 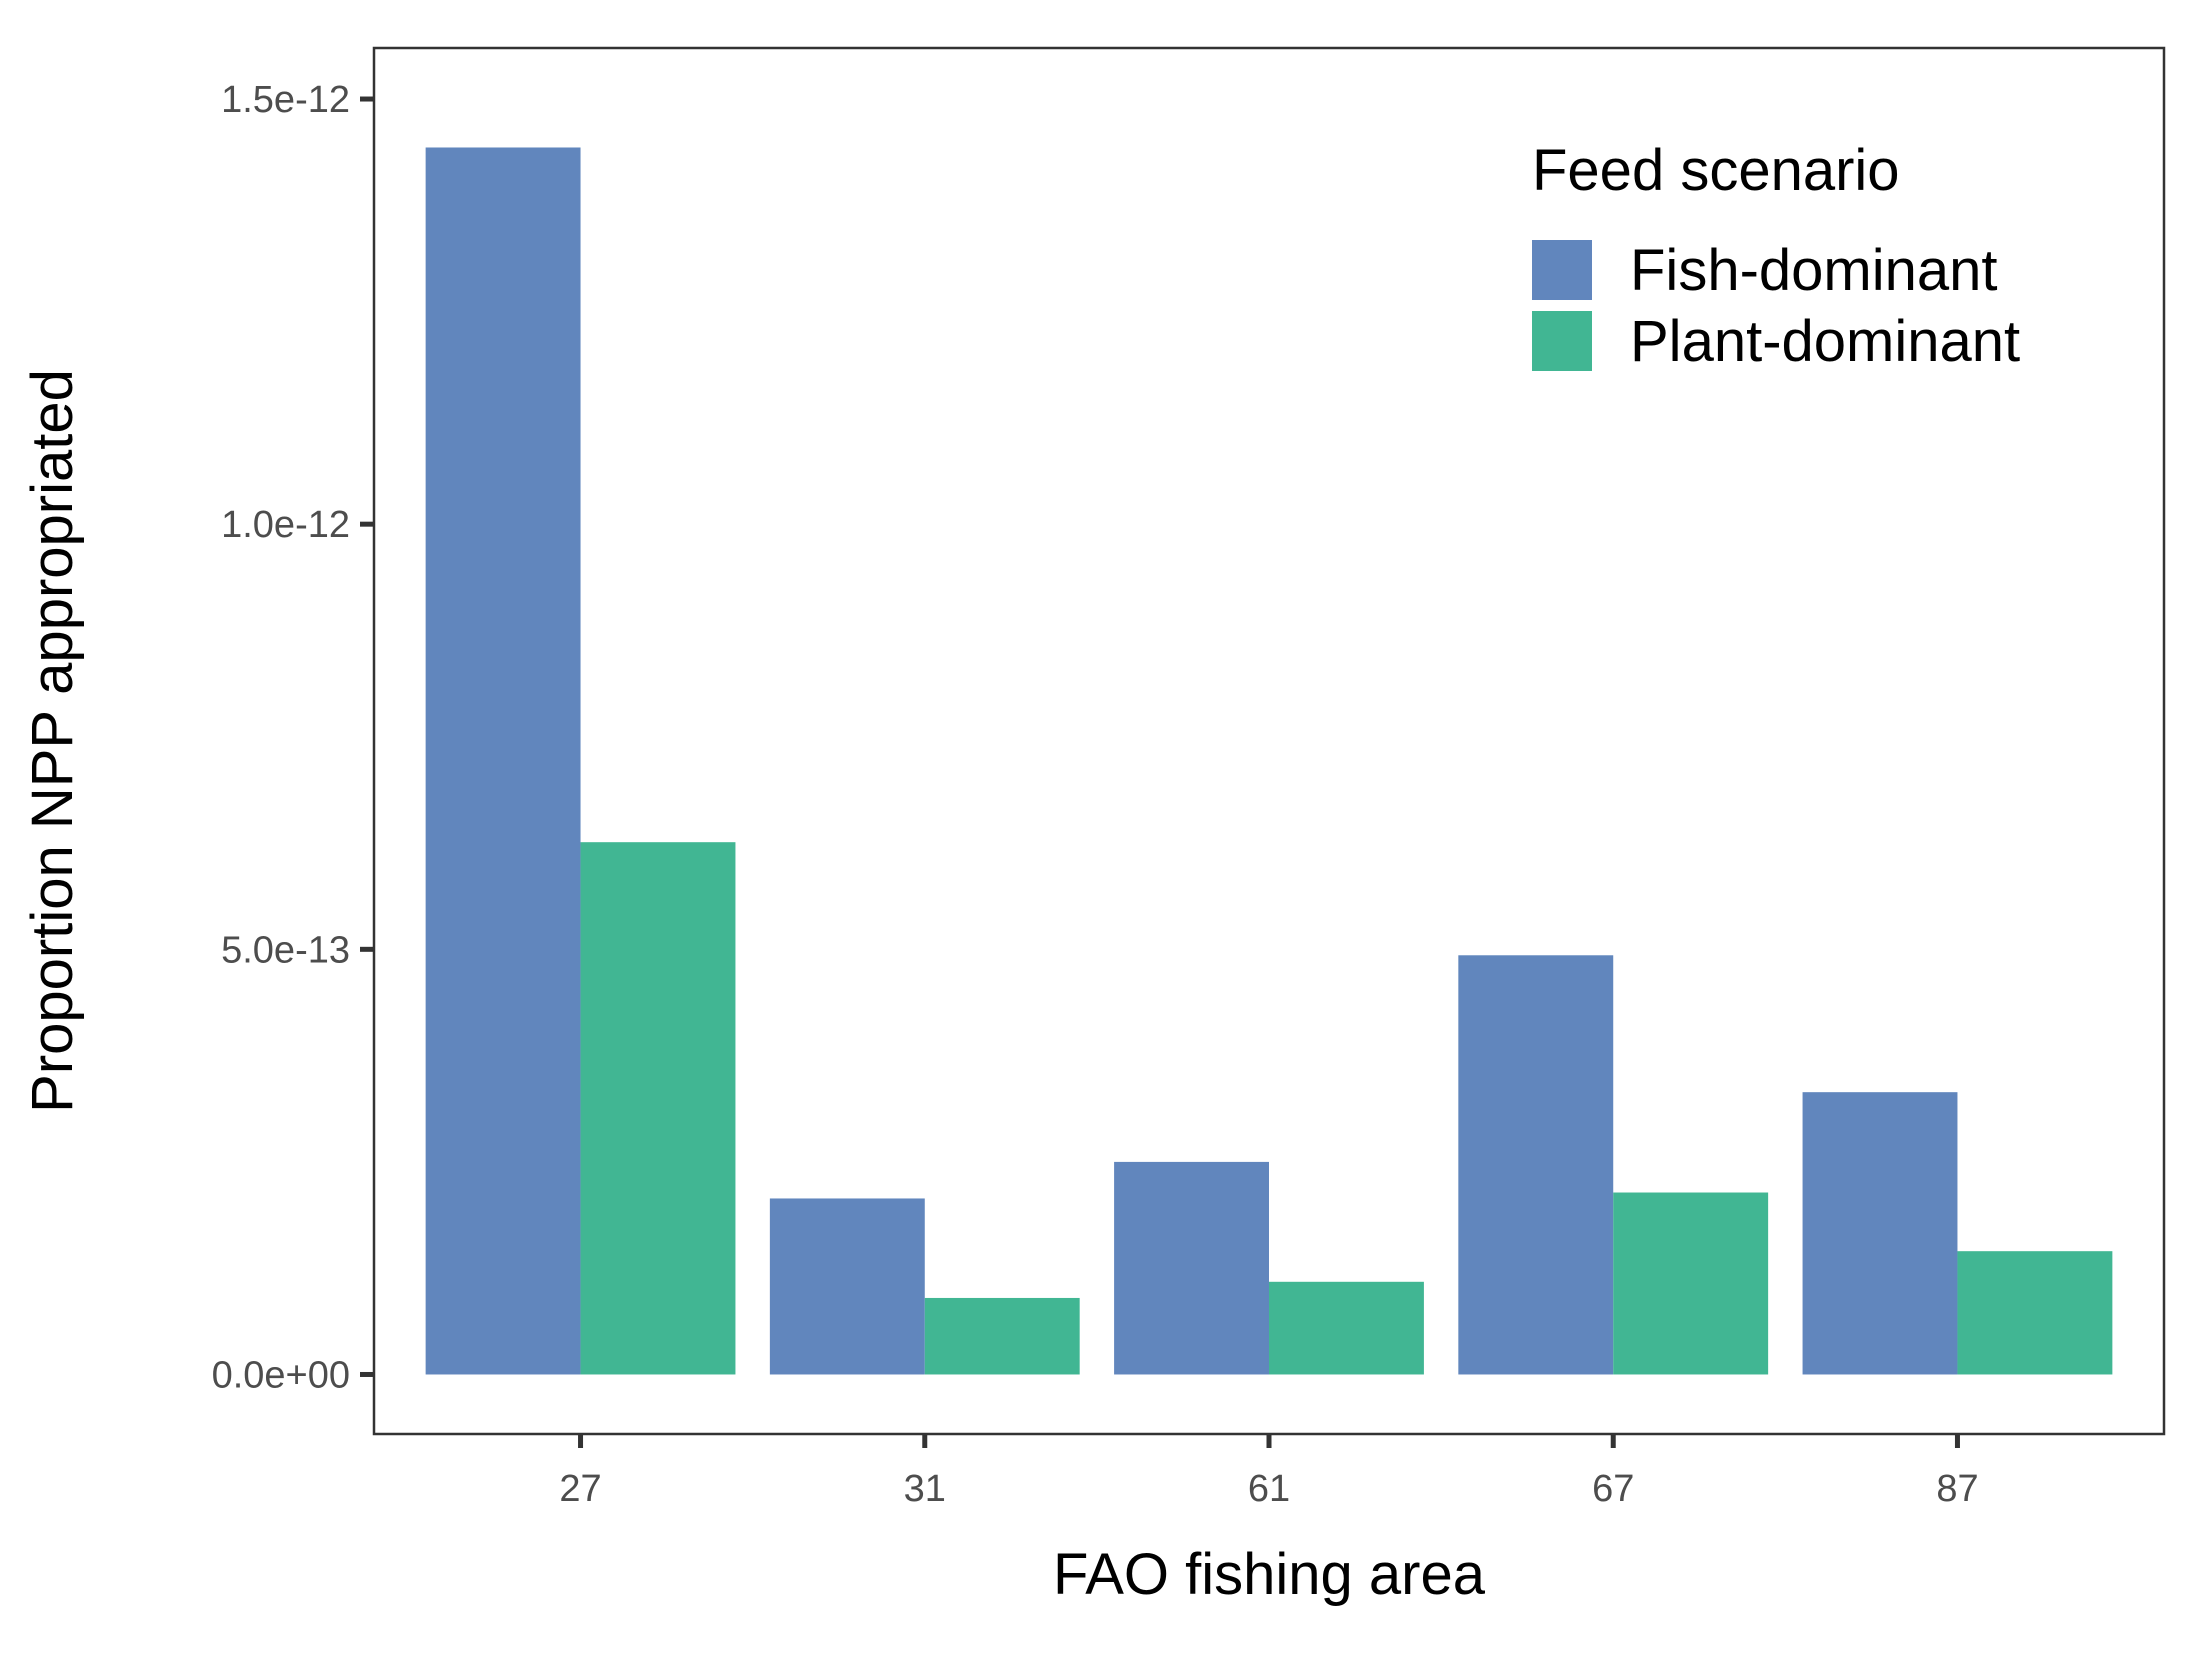 What do you see at coordinates (293, 737) in the screenshot?
I see `y-axis: 0.0e+00 5.0e-13 1.0e-12 1.5e-12` at bounding box center [293, 737].